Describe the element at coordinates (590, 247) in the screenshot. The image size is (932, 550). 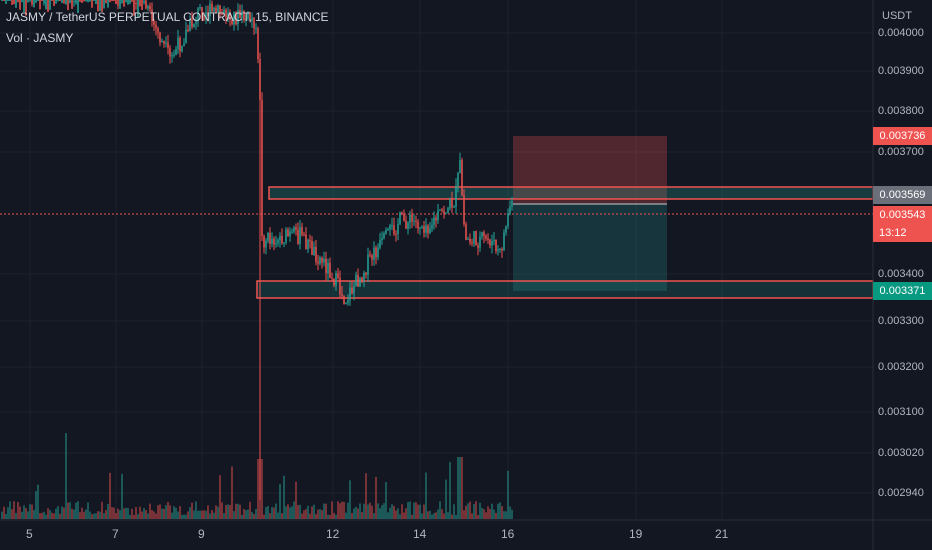
I see `take-profit-zone` at that location.